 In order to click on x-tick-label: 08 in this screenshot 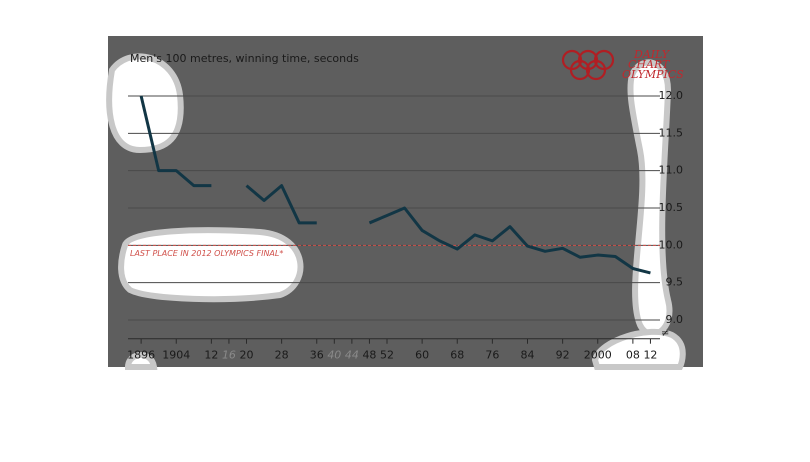, I will do `click(633, 355)`.